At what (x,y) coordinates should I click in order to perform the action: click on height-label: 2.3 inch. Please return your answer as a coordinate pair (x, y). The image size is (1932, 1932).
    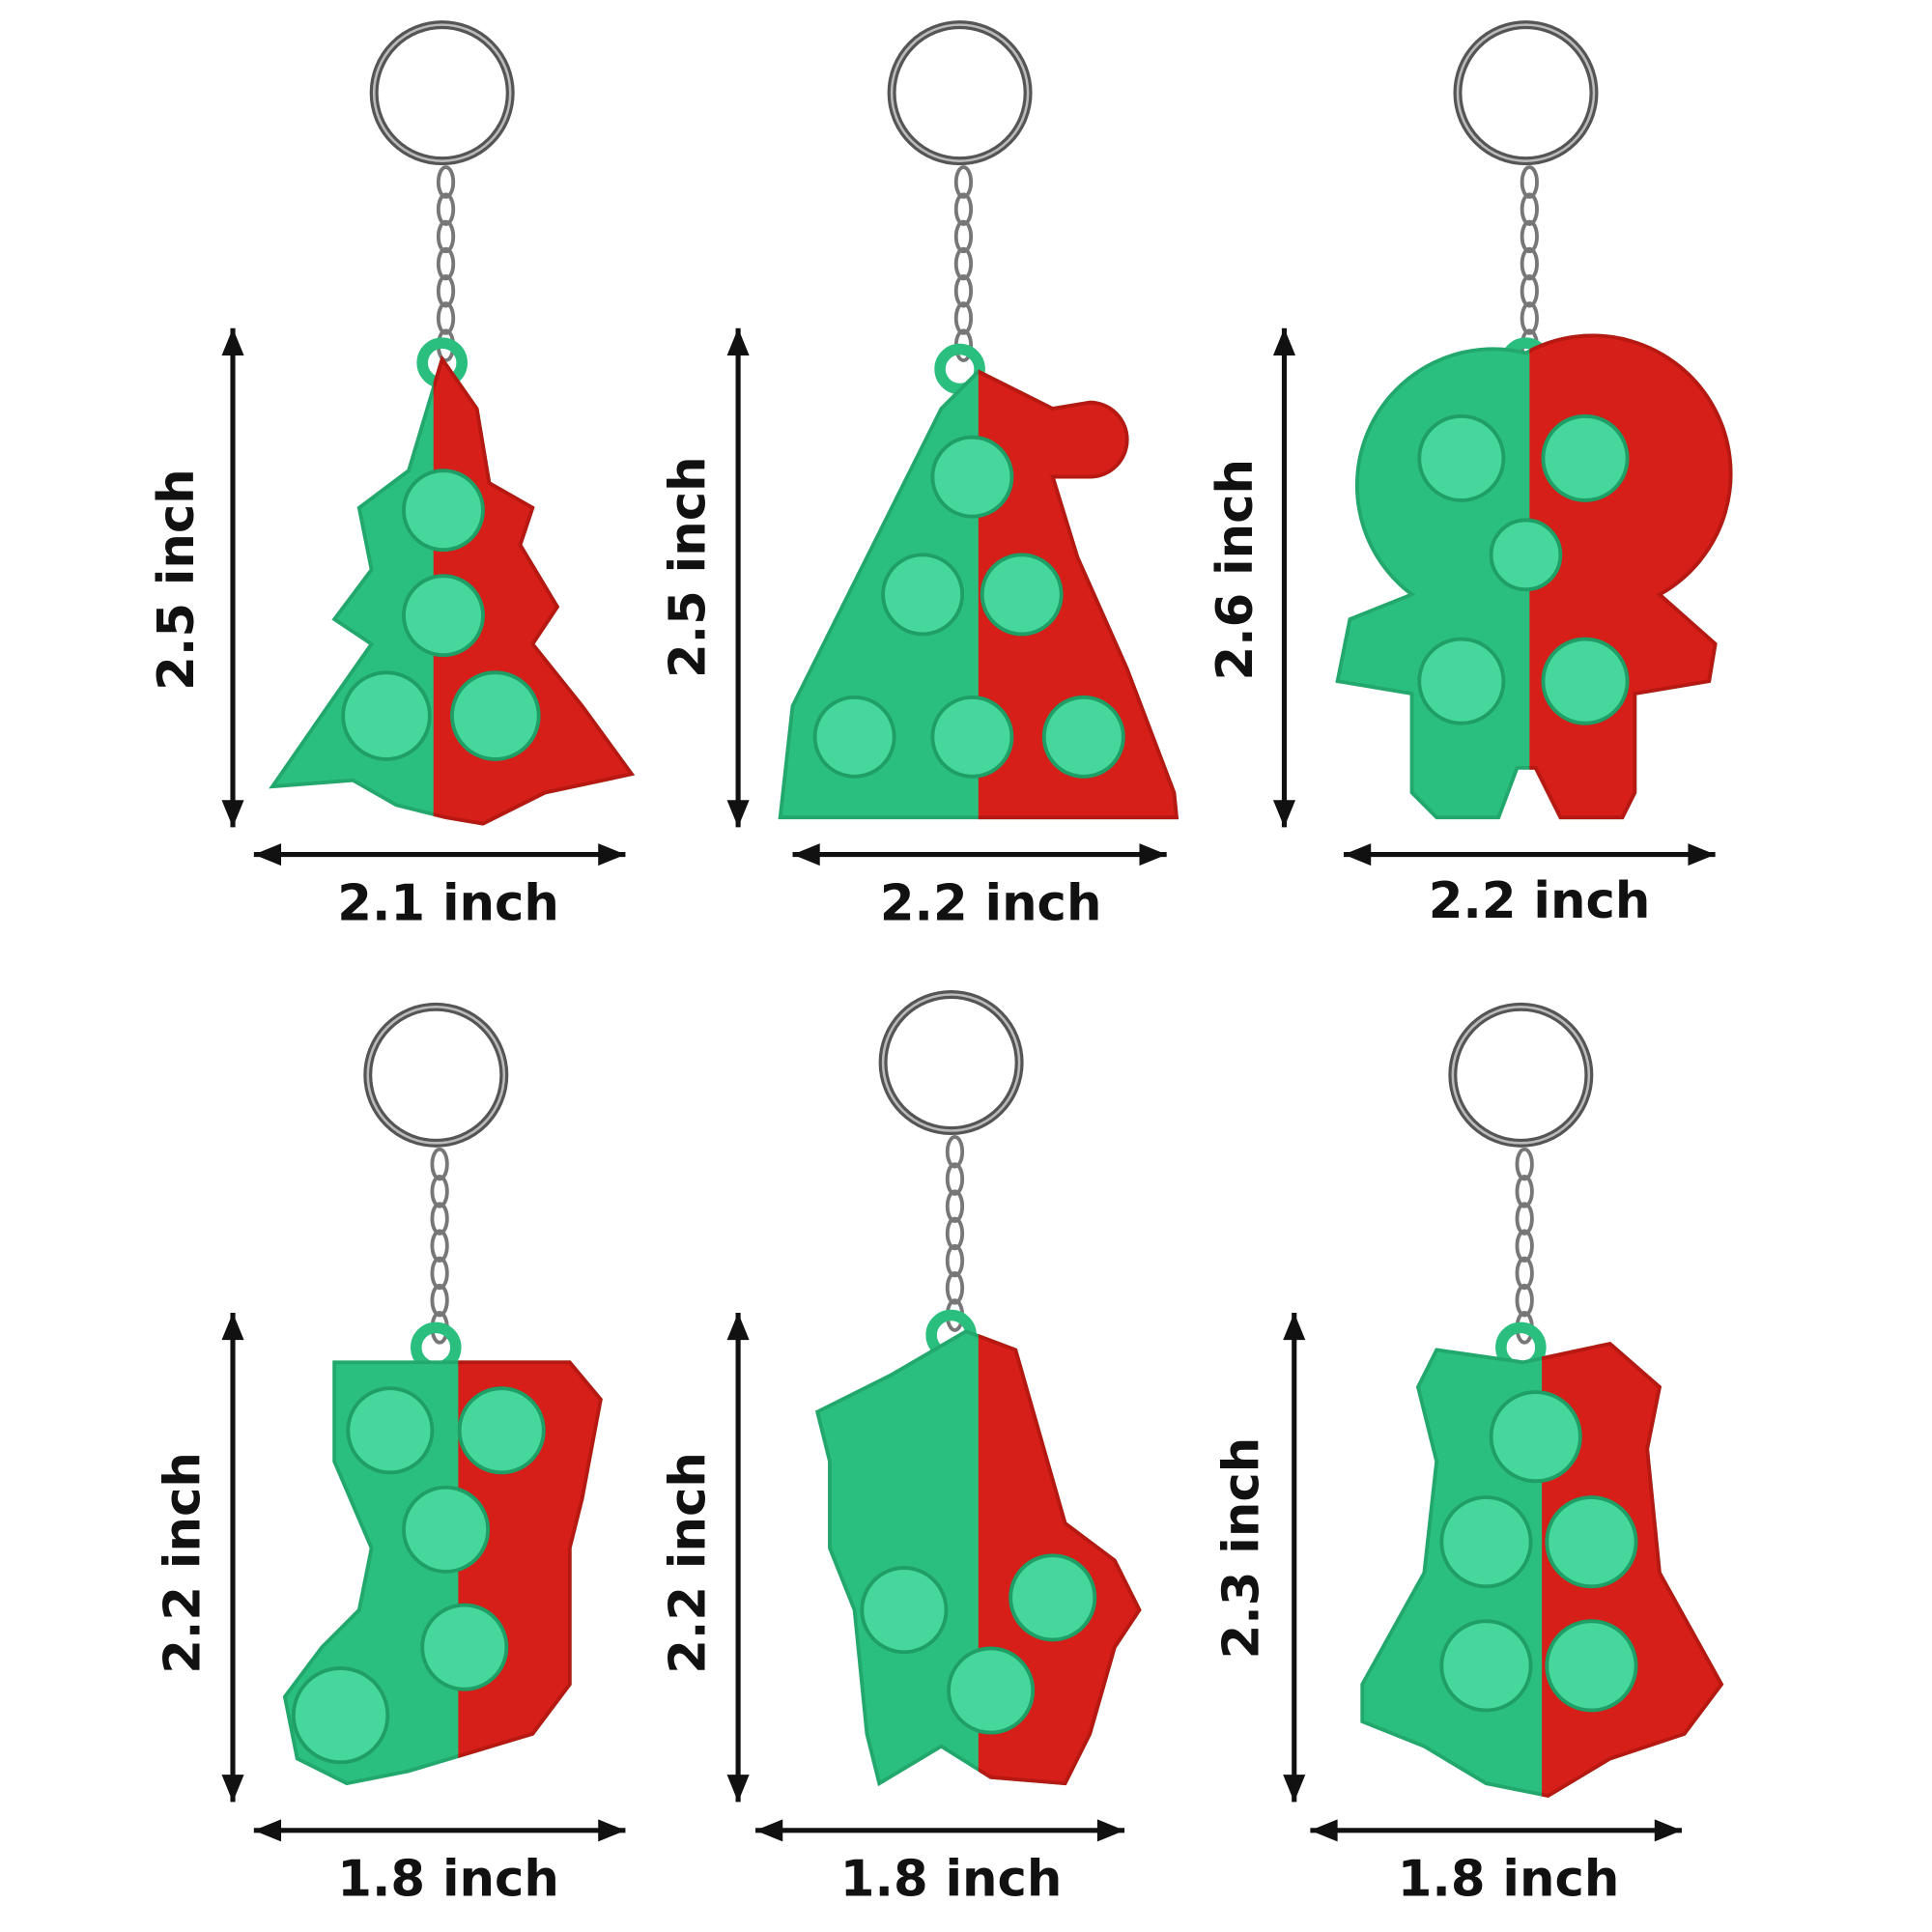
    Looking at the image, I should click on (1241, 1548).